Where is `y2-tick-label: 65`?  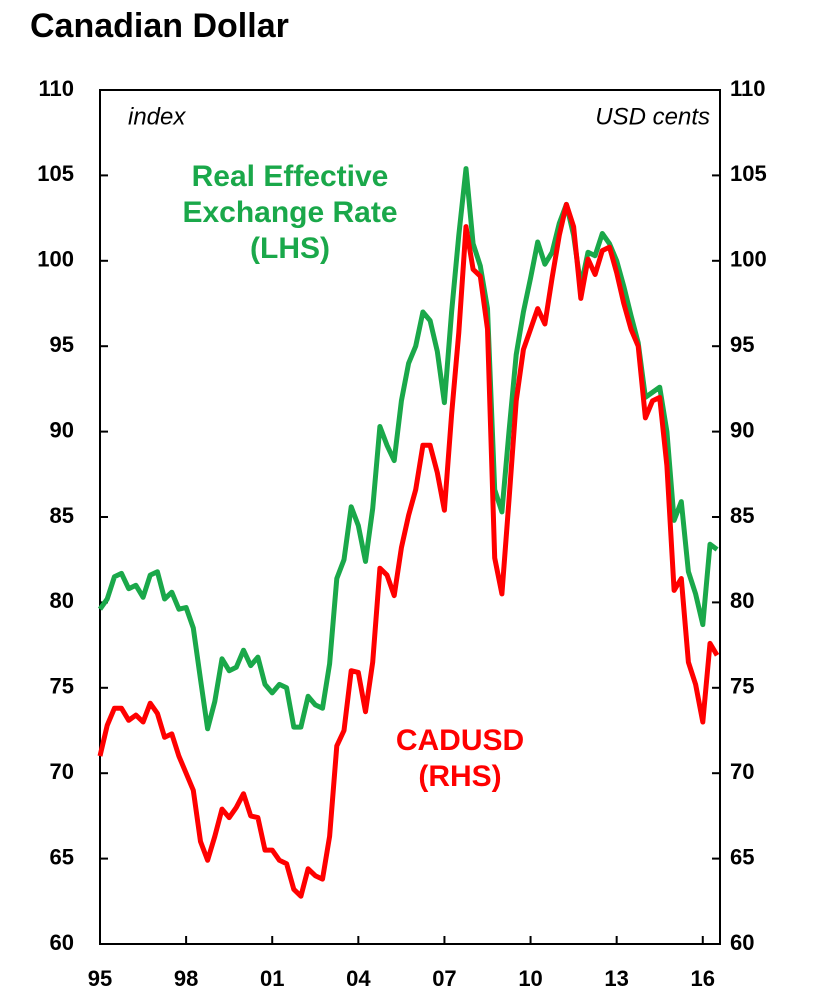 y2-tick-label: 65 is located at coordinates (742, 856).